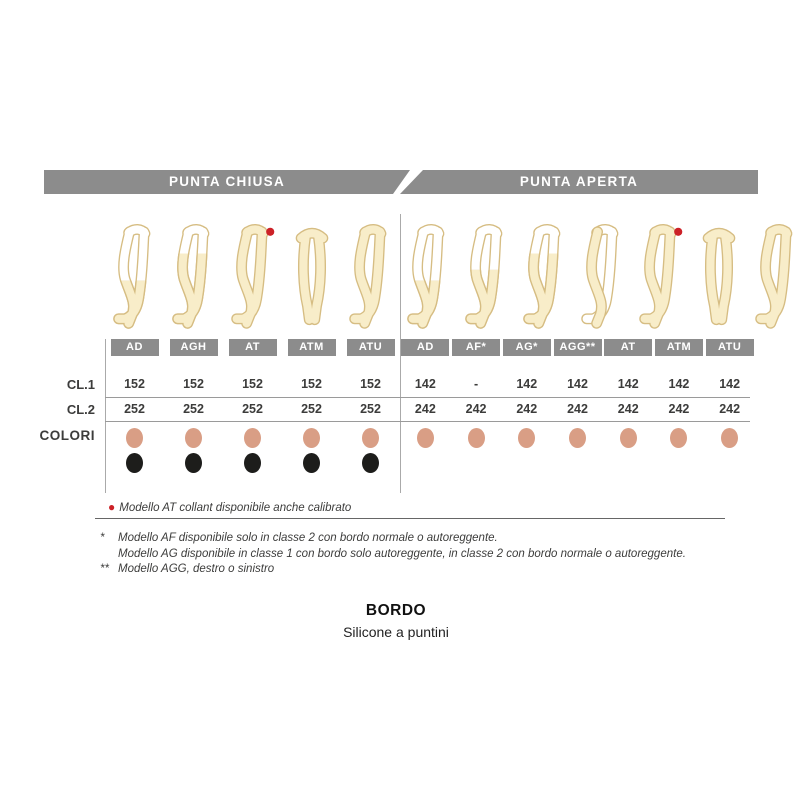 The height and width of the screenshot is (800, 800). Describe the element at coordinates (396, 632) in the screenshot. I see `bordo-subtitle: Silicone a puntini` at that location.